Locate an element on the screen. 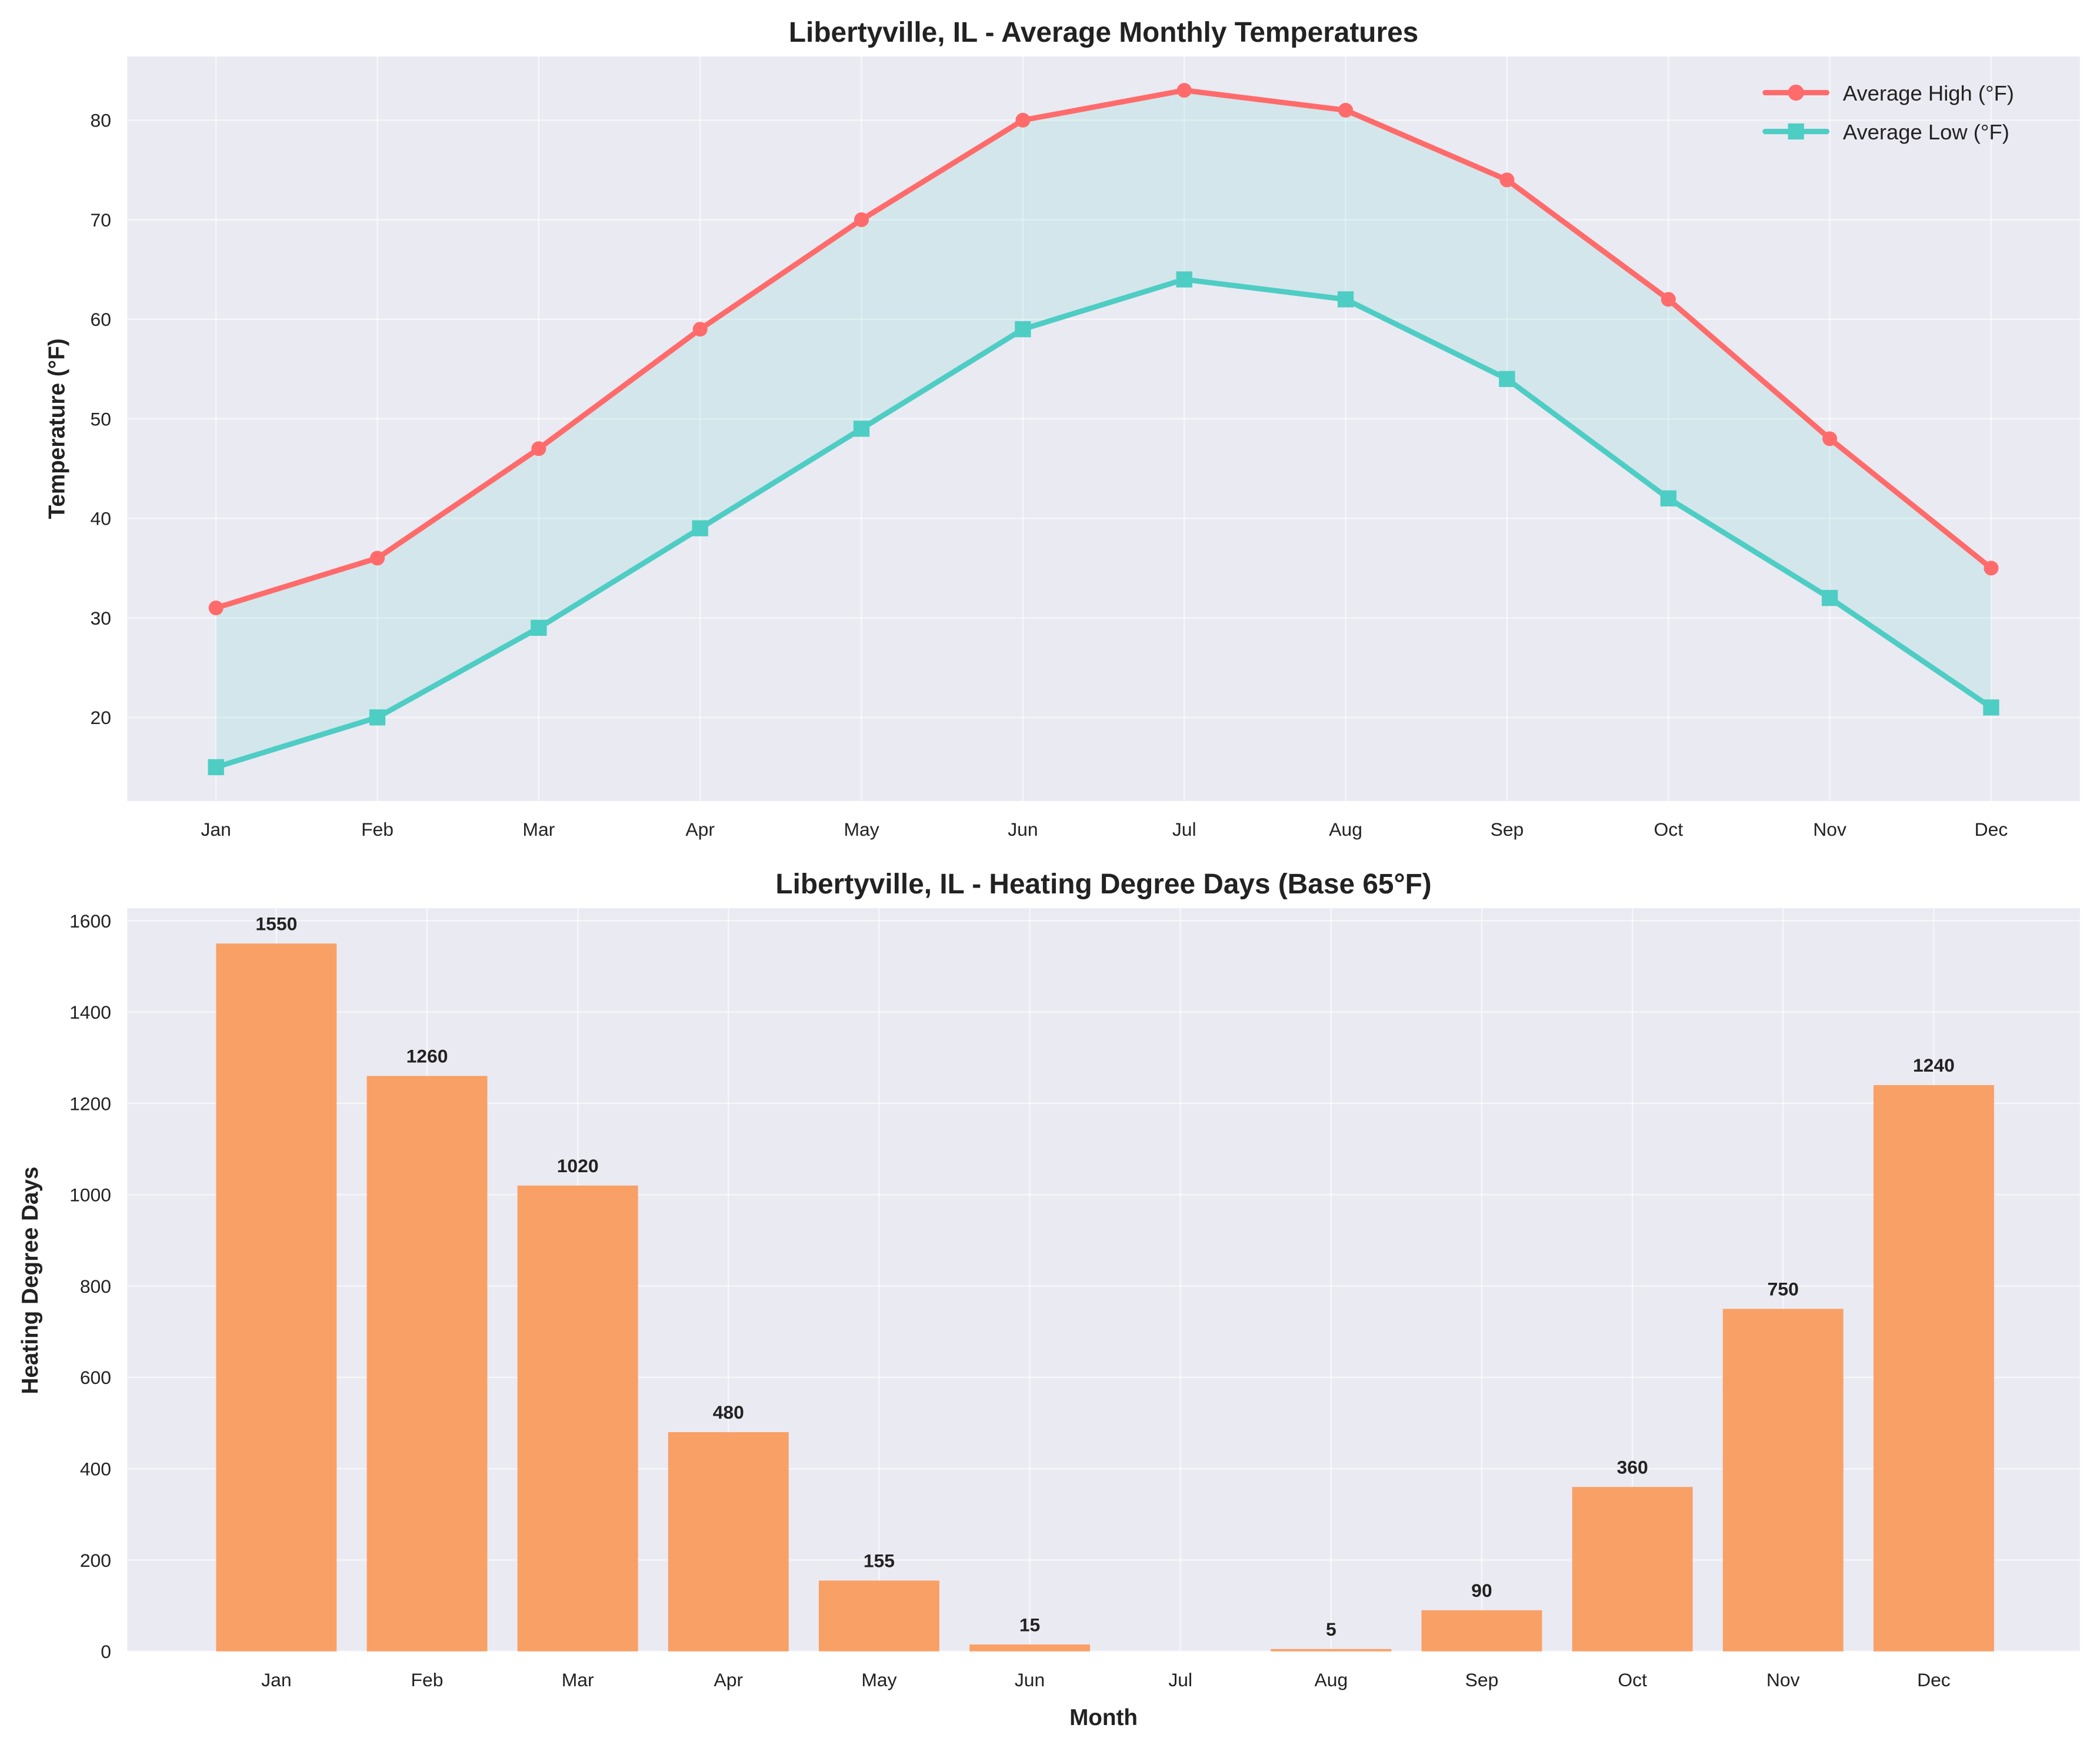 The height and width of the screenshot is (1748, 2100). bar-value-label: 15 is located at coordinates (1029, 1624).